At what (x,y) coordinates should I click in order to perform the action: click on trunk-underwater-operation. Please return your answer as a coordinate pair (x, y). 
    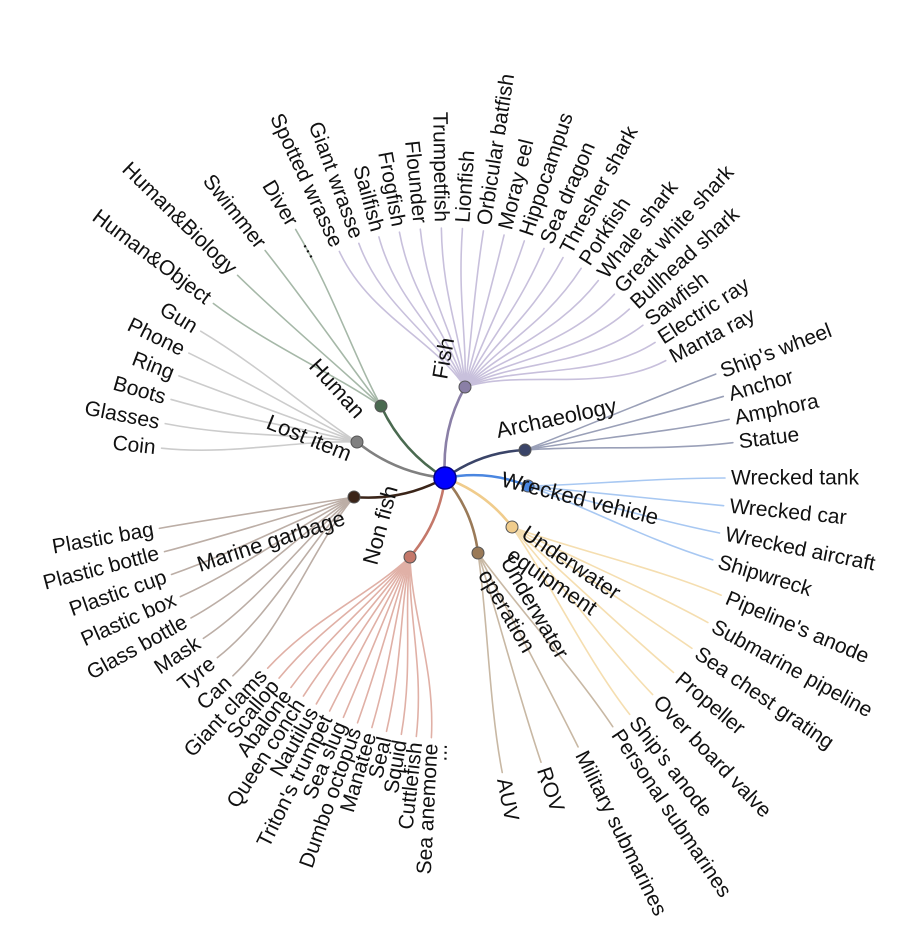
    Looking at the image, I should click on (461, 515).